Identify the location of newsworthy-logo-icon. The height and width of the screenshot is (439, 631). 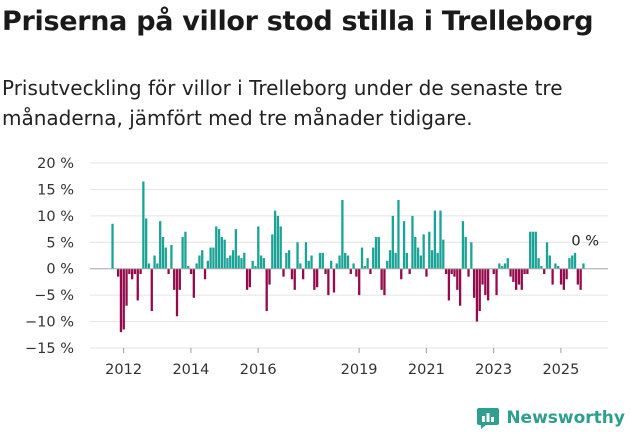
(488, 418).